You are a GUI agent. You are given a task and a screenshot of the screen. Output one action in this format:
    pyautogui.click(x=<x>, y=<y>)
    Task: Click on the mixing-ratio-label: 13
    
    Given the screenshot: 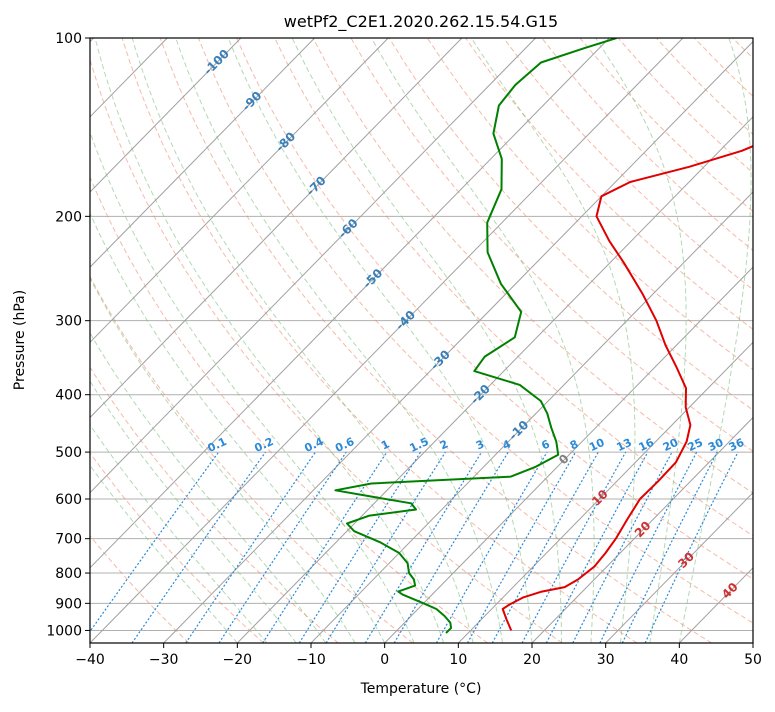 What is the action you would take?
    pyautogui.click(x=624, y=445)
    